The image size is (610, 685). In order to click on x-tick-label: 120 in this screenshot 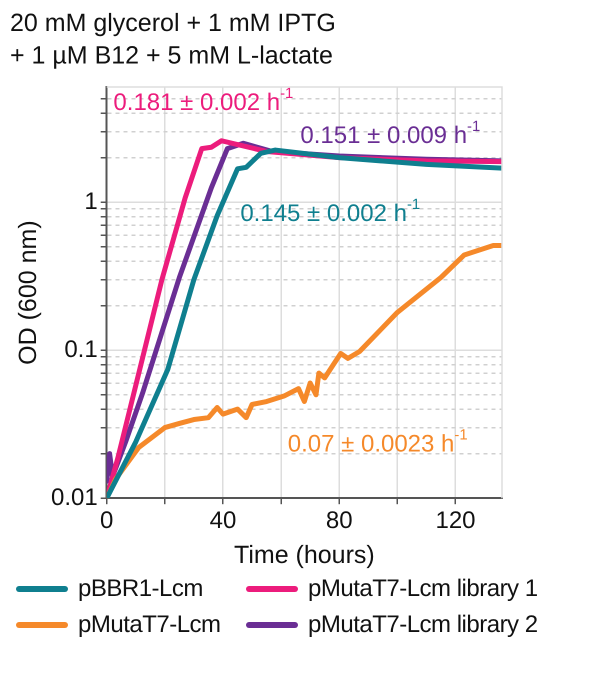, I will do `click(455, 520)`.